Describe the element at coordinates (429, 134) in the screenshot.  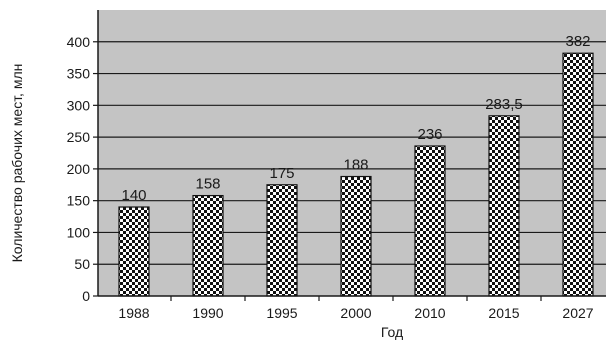
I see `data-label-2010: 236` at that location.